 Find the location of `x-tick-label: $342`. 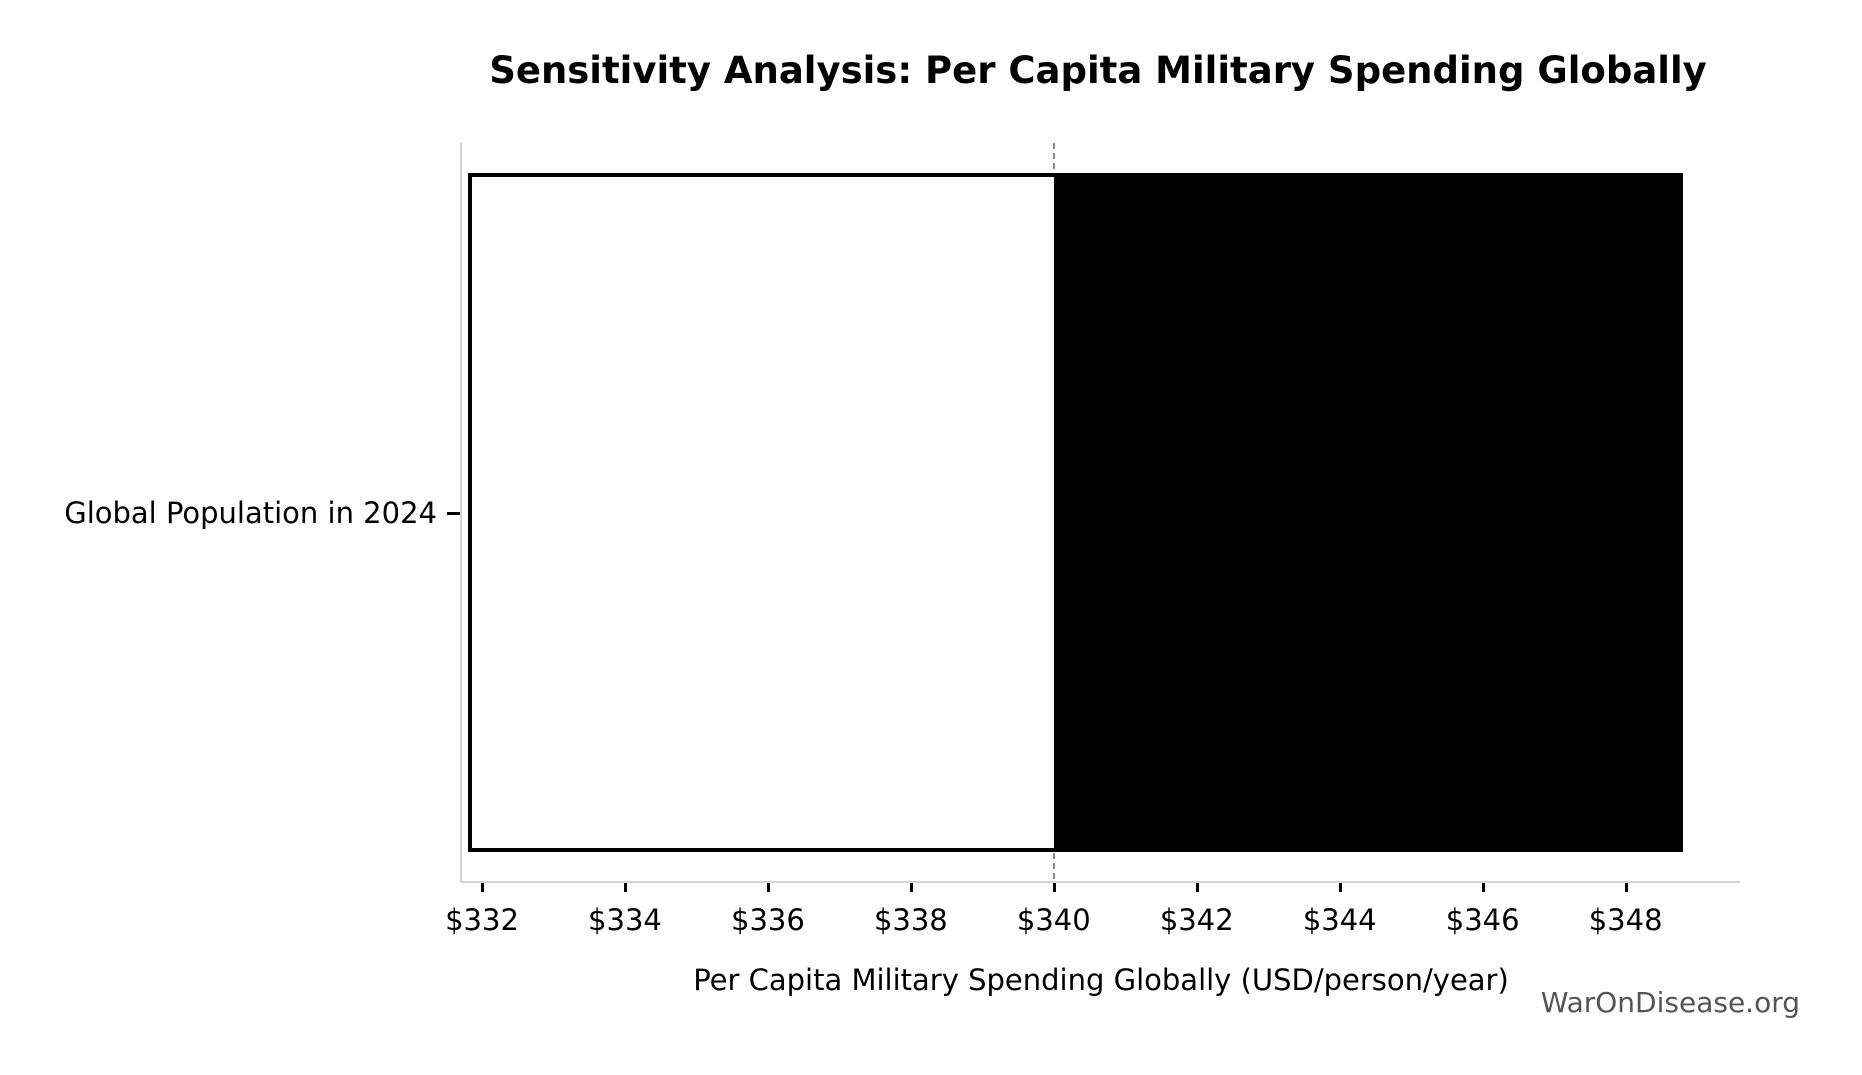

x-tick-label: $342 is located at coordinates (1196, 920).